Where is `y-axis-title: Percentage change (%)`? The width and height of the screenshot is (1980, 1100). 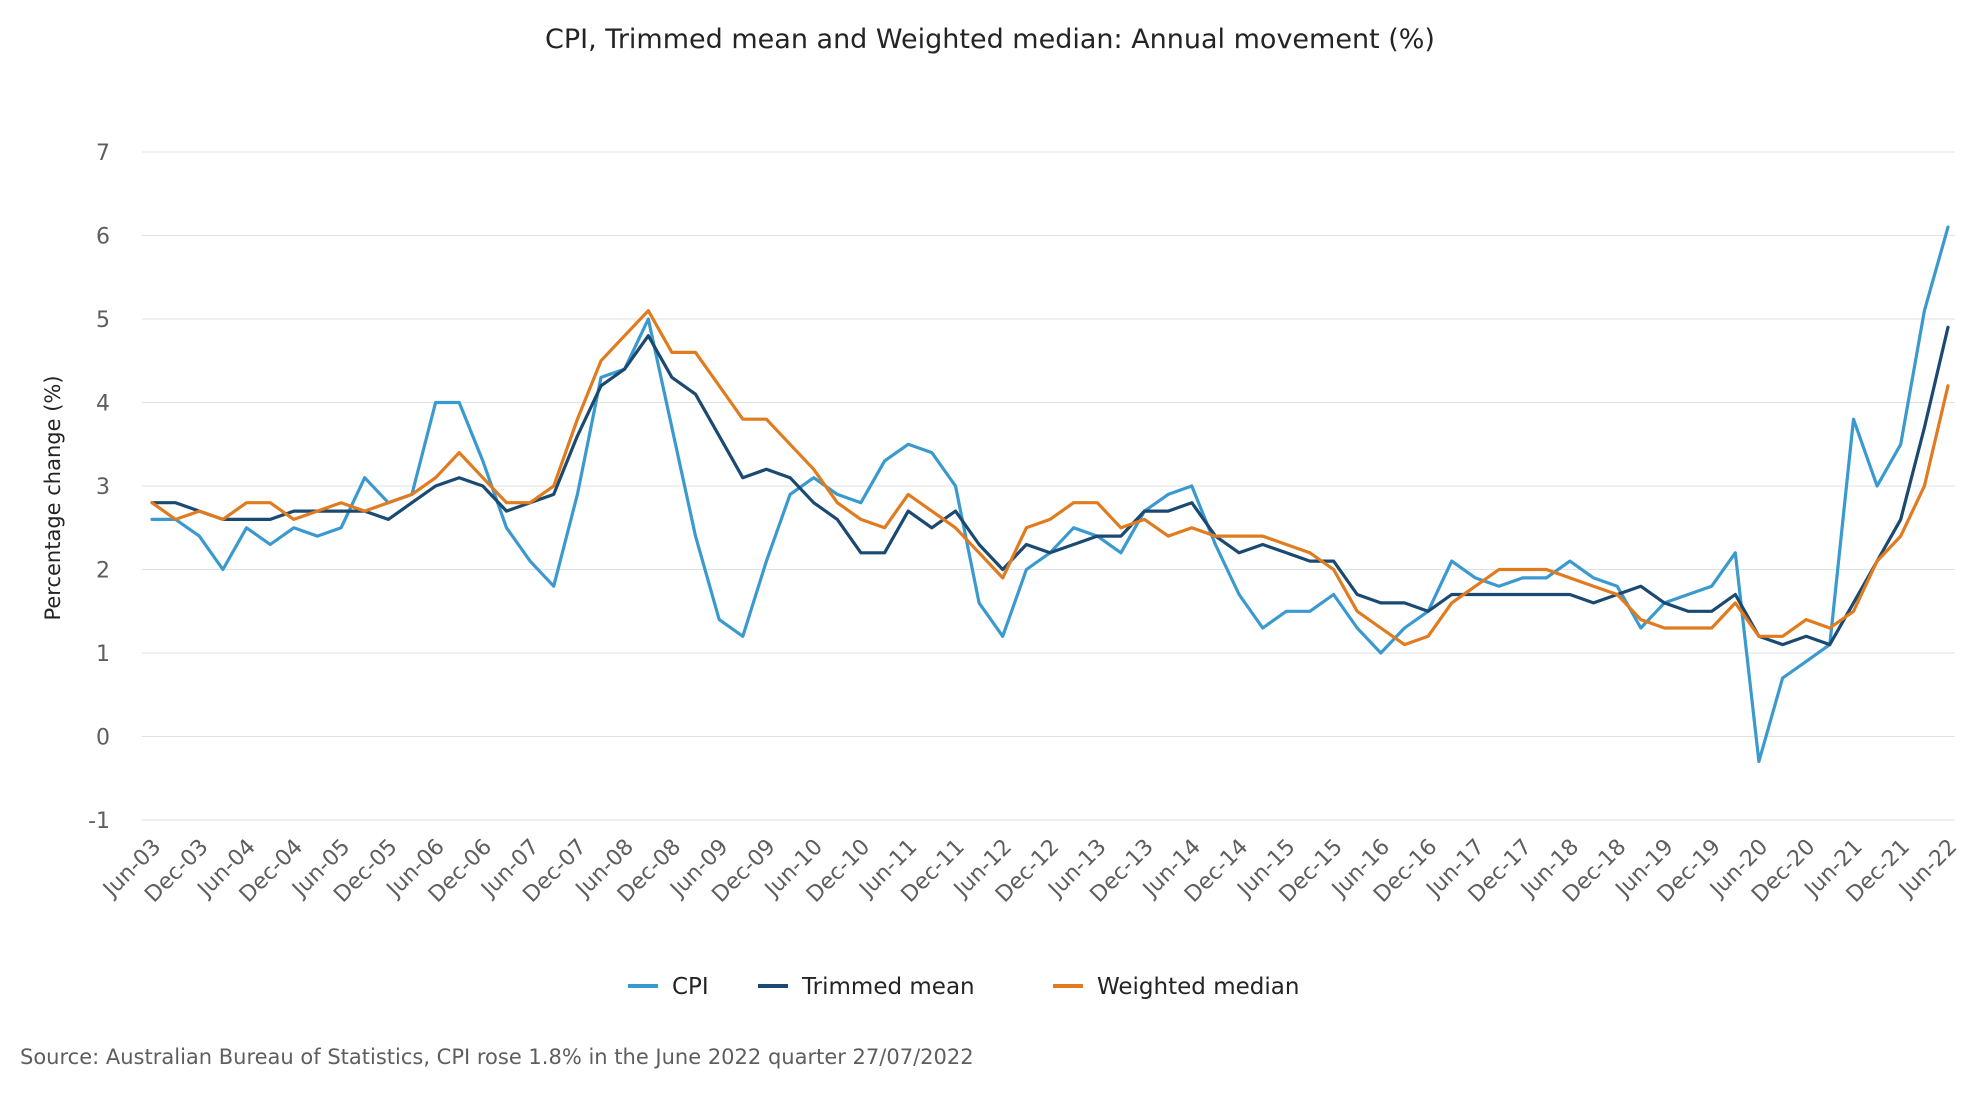
y-axis-title: Percentage change (%) is located at coordinates (53, 497).